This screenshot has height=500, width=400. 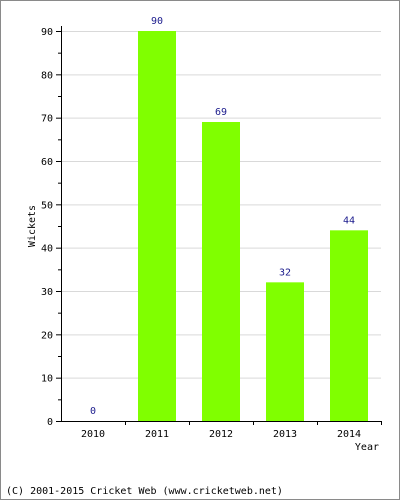 I want to click on y-tick-label: 70, so click(x=47, y=119).